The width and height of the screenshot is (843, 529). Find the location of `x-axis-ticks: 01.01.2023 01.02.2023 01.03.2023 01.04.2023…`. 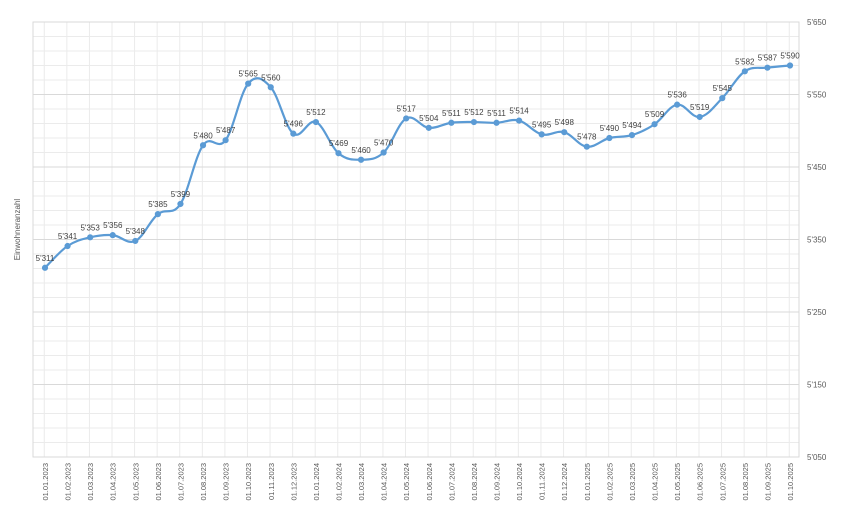

x-axis-ticks: 01.01.2023 01.02.2023 01.03.2023 01.04.2023… is located at coordinates (418, 482).